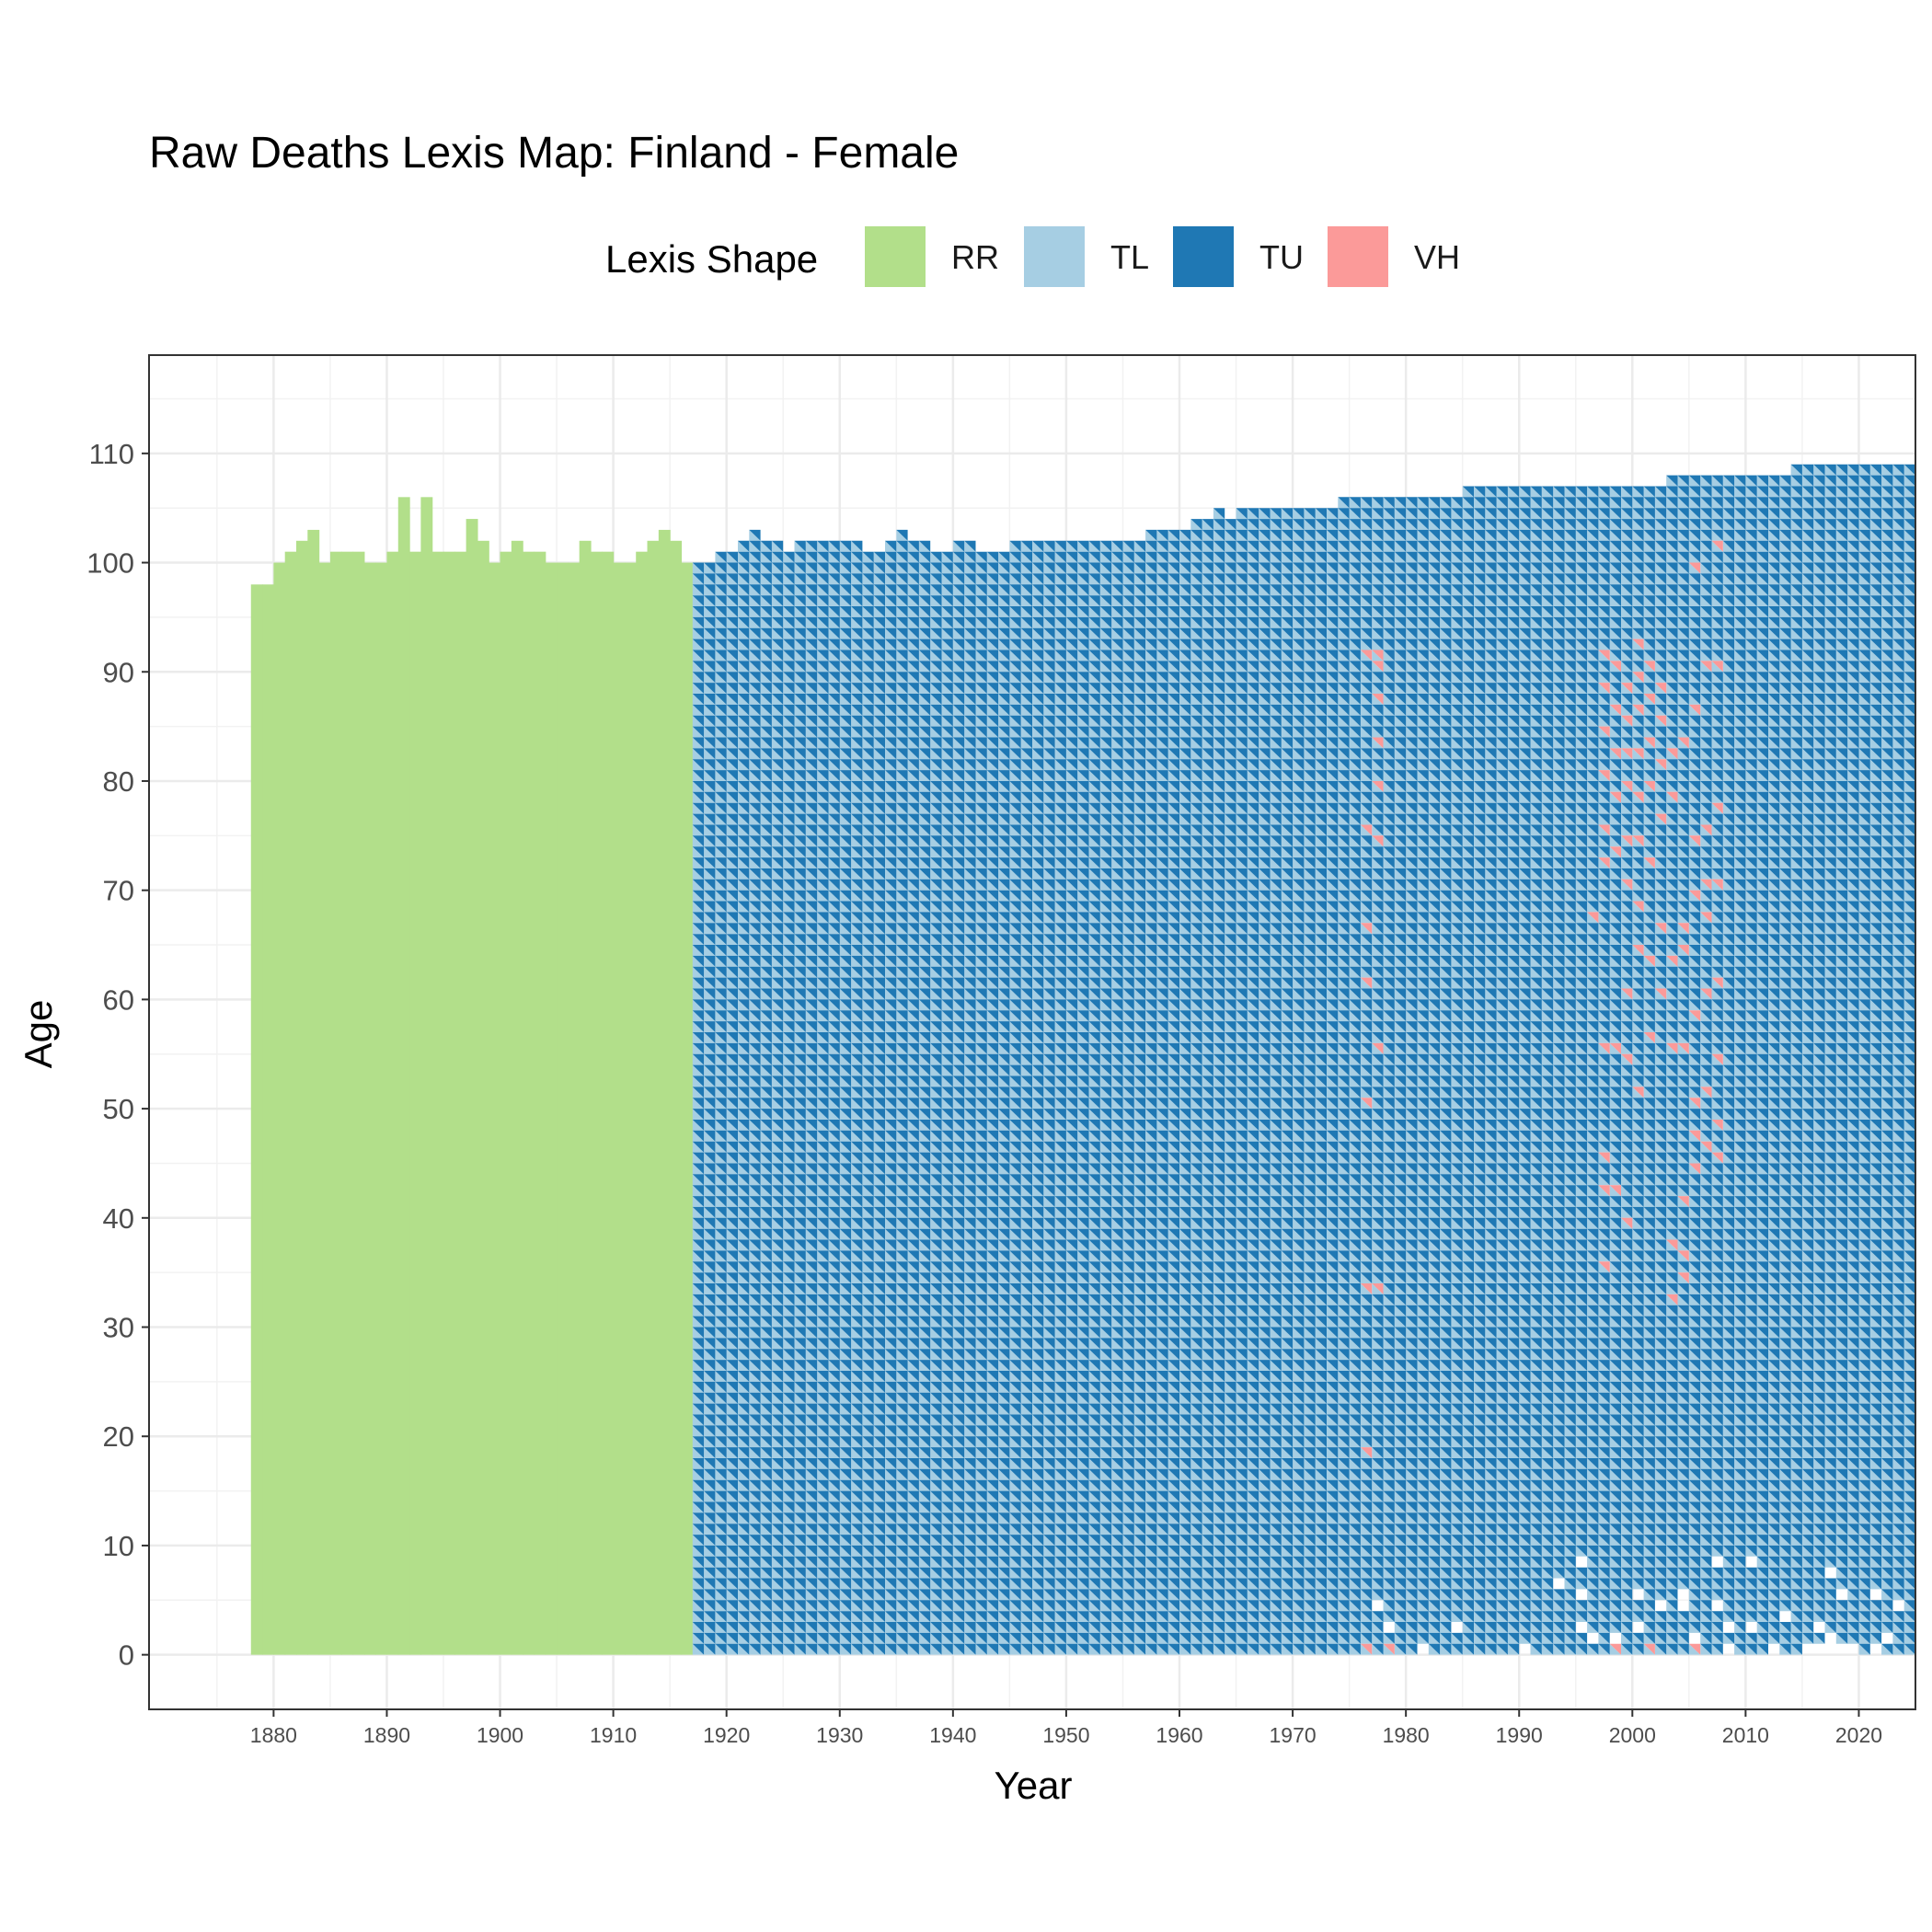 This screenshot has width=1932, height=1932. What do you see at coordinates (118, 1436) in the screenshot?
I see `y-tick-label: 20` at bounding box center [118, 1436].